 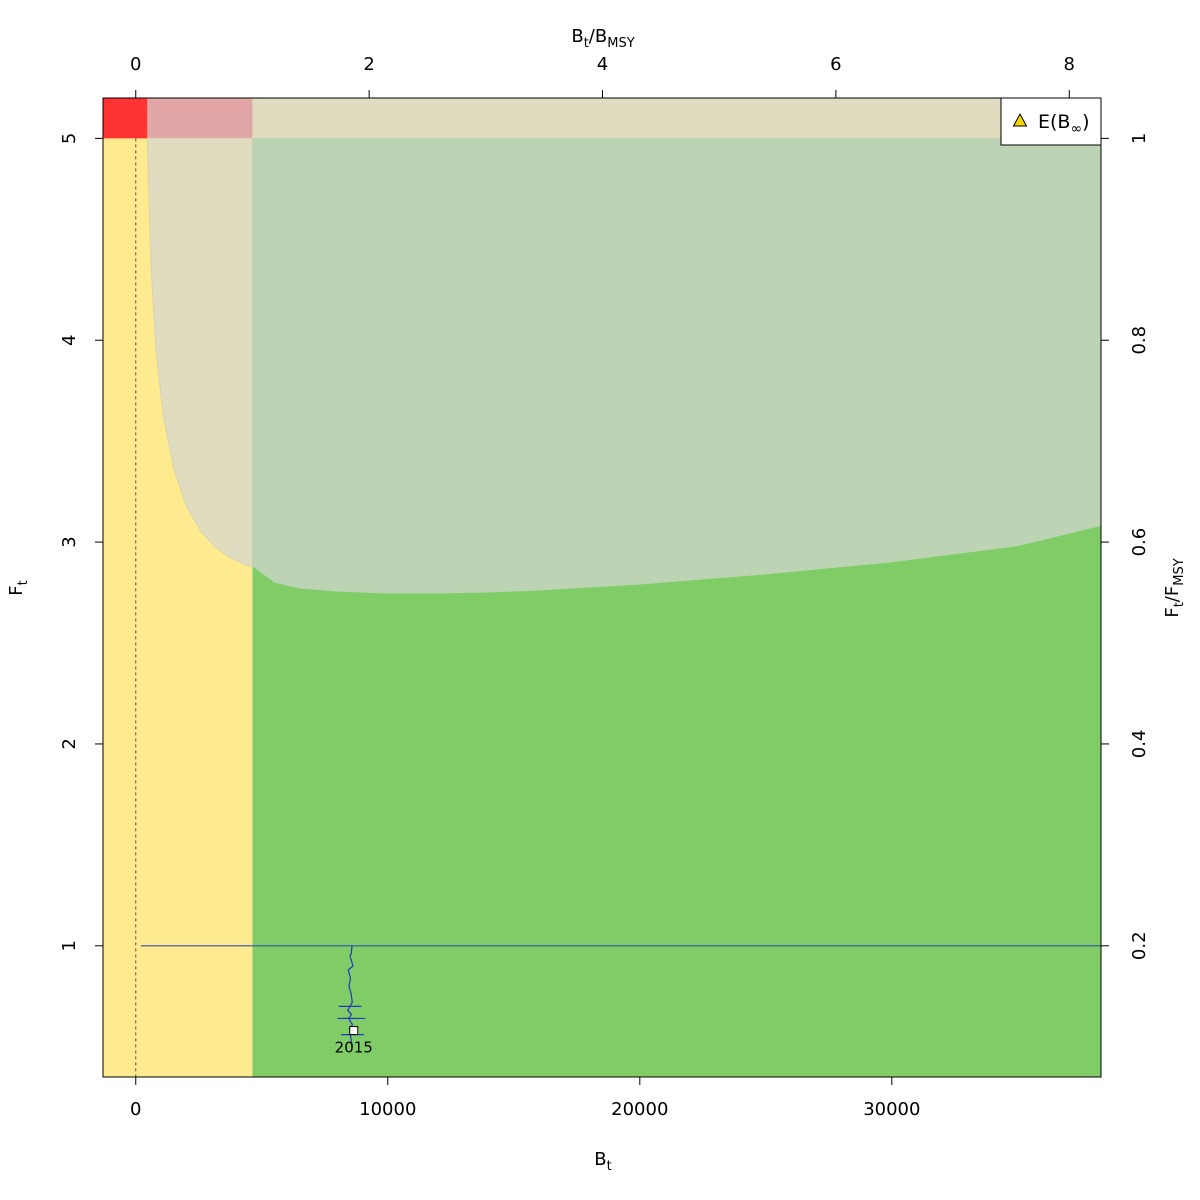 What do you see at coordinates (639, 1109) in the screenshot?
I see `x-tick-label: 20000` at bounding box center [639, 1109].